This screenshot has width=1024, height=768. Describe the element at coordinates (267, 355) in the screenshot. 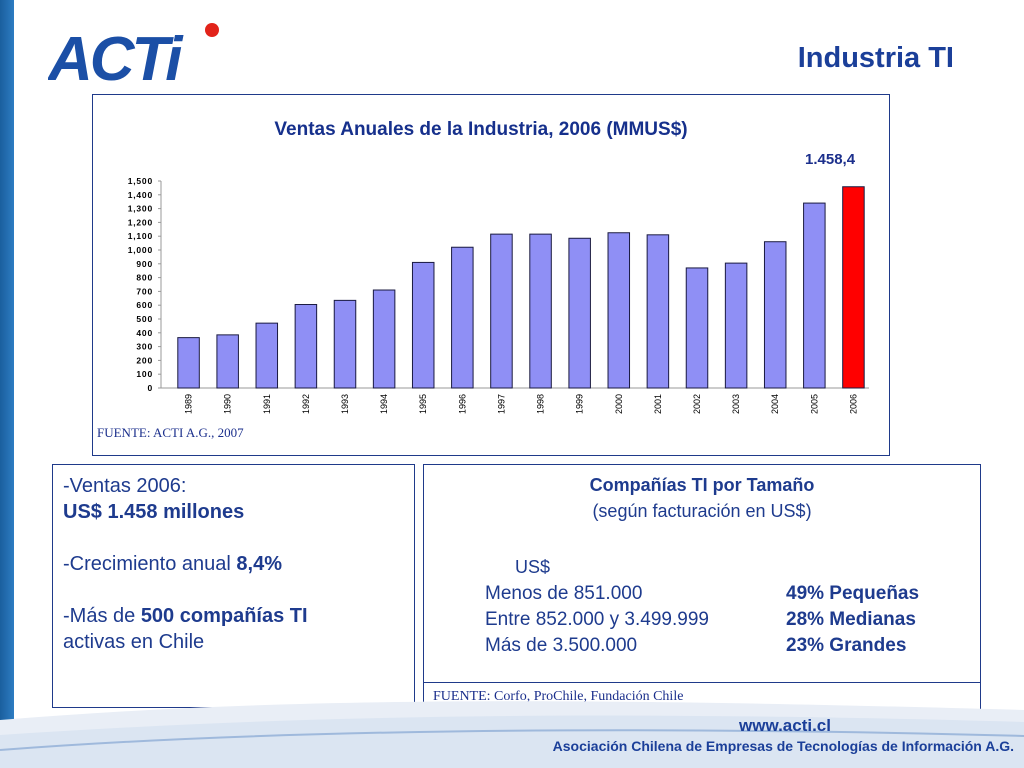

I see `bar-1991` at that location.